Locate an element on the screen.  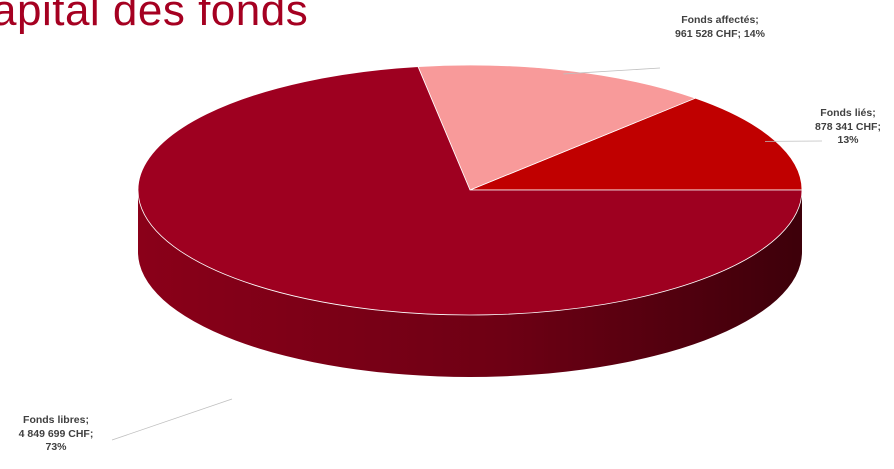
label-line: 4 849 699 CHF; is located at coordinates (56, 433).